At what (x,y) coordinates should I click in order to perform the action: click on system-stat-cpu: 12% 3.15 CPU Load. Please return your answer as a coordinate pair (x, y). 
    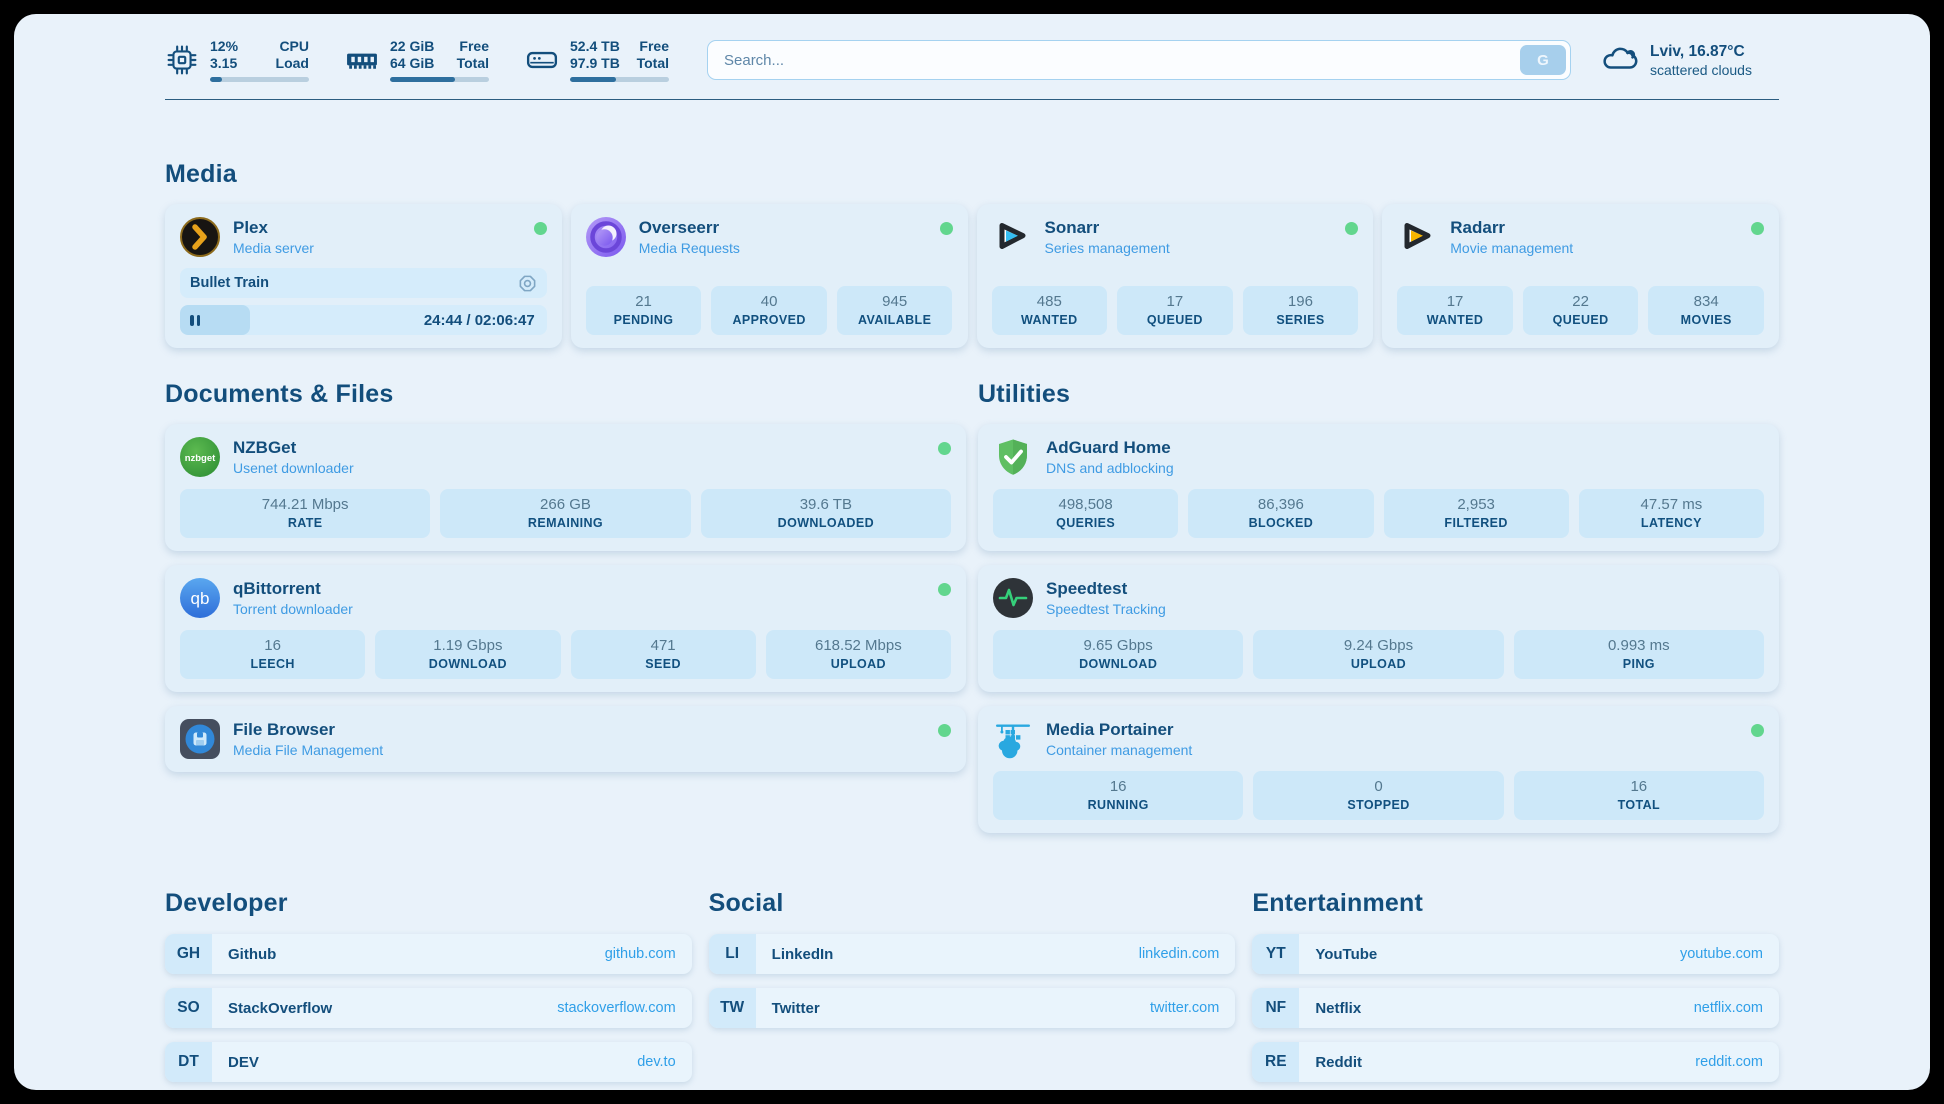
    Looking at the image, I should click on (237, 60).